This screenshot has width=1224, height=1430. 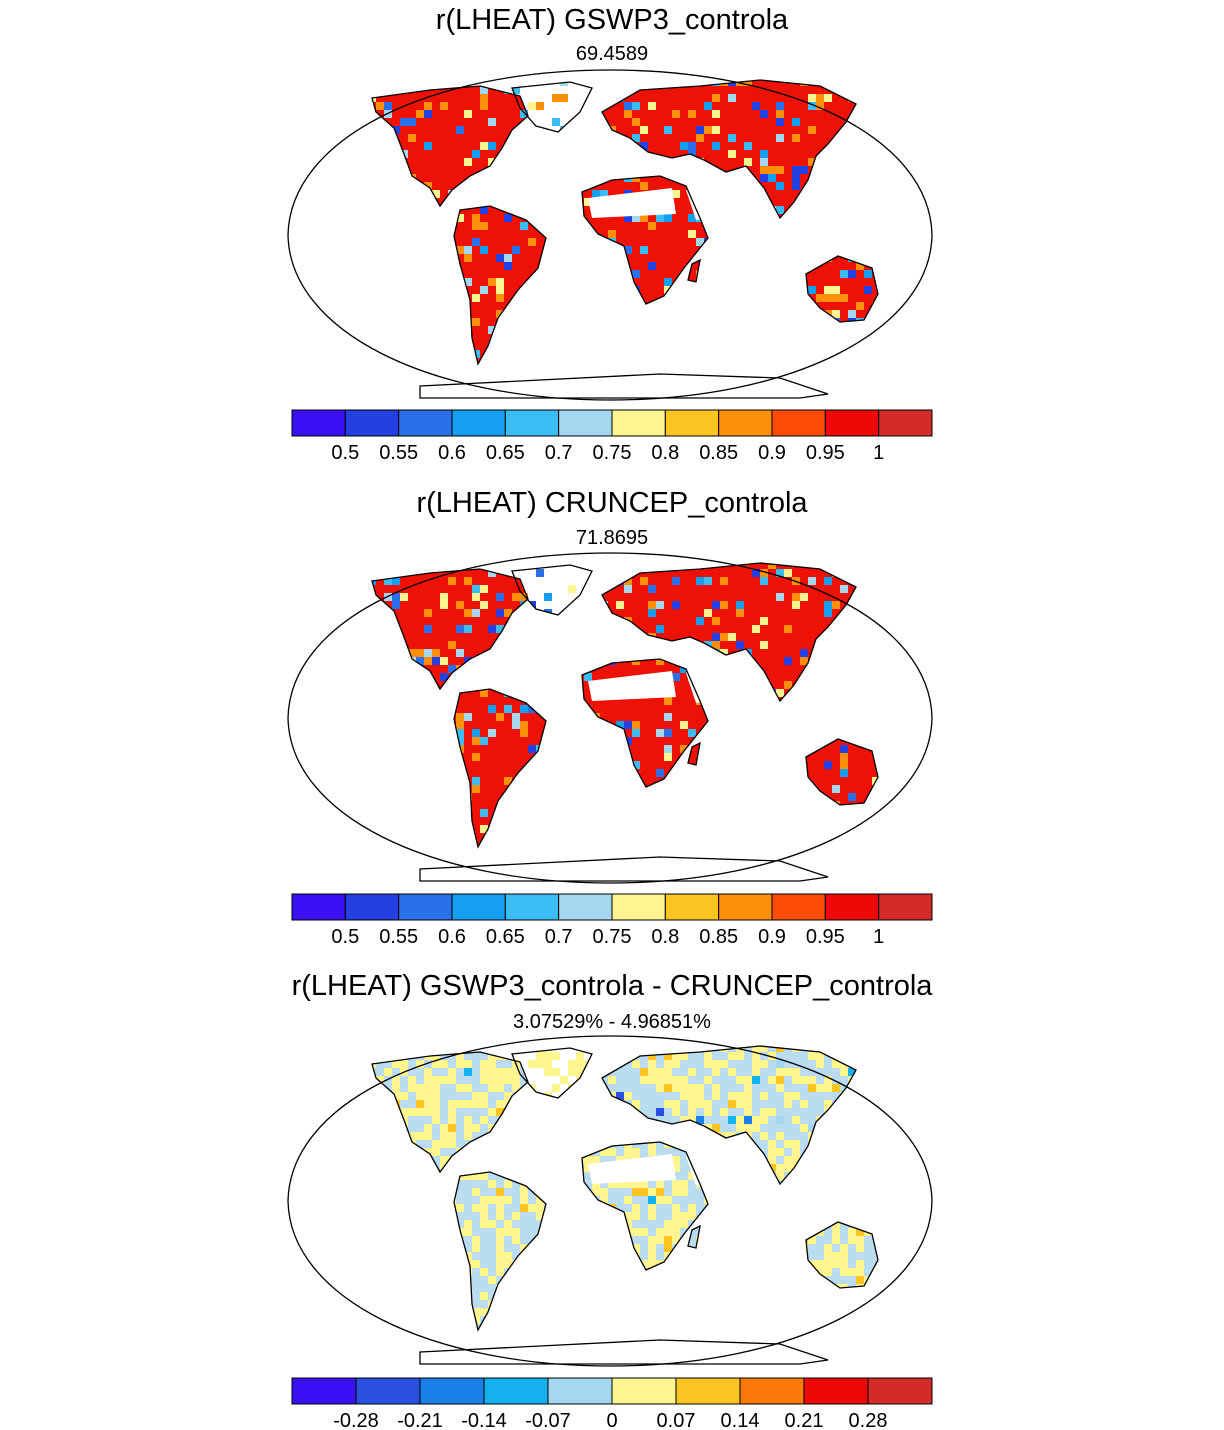 I want to click on colorbar-tick-label: 0.9, so click(x=772, y=453).